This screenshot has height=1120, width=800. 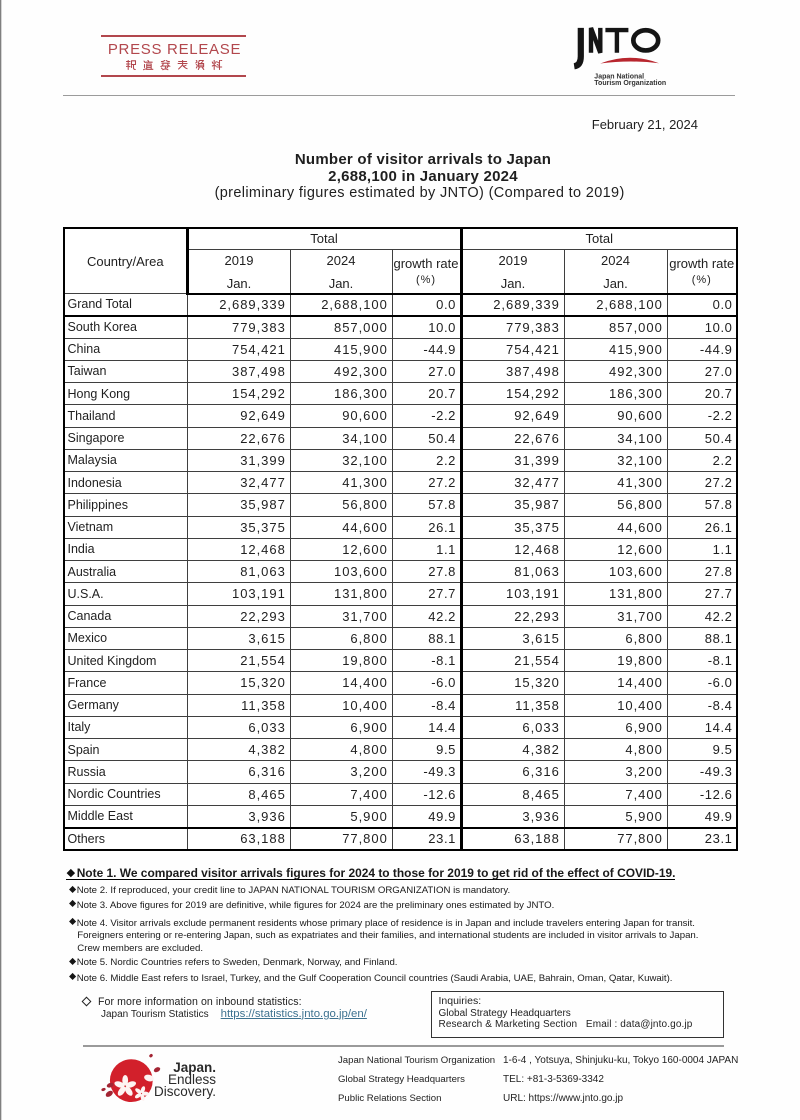 What do you see at coordinates (619, 76) in the screenshot?
I see `svg-text: Japan National` at bounding box center [619, 76].